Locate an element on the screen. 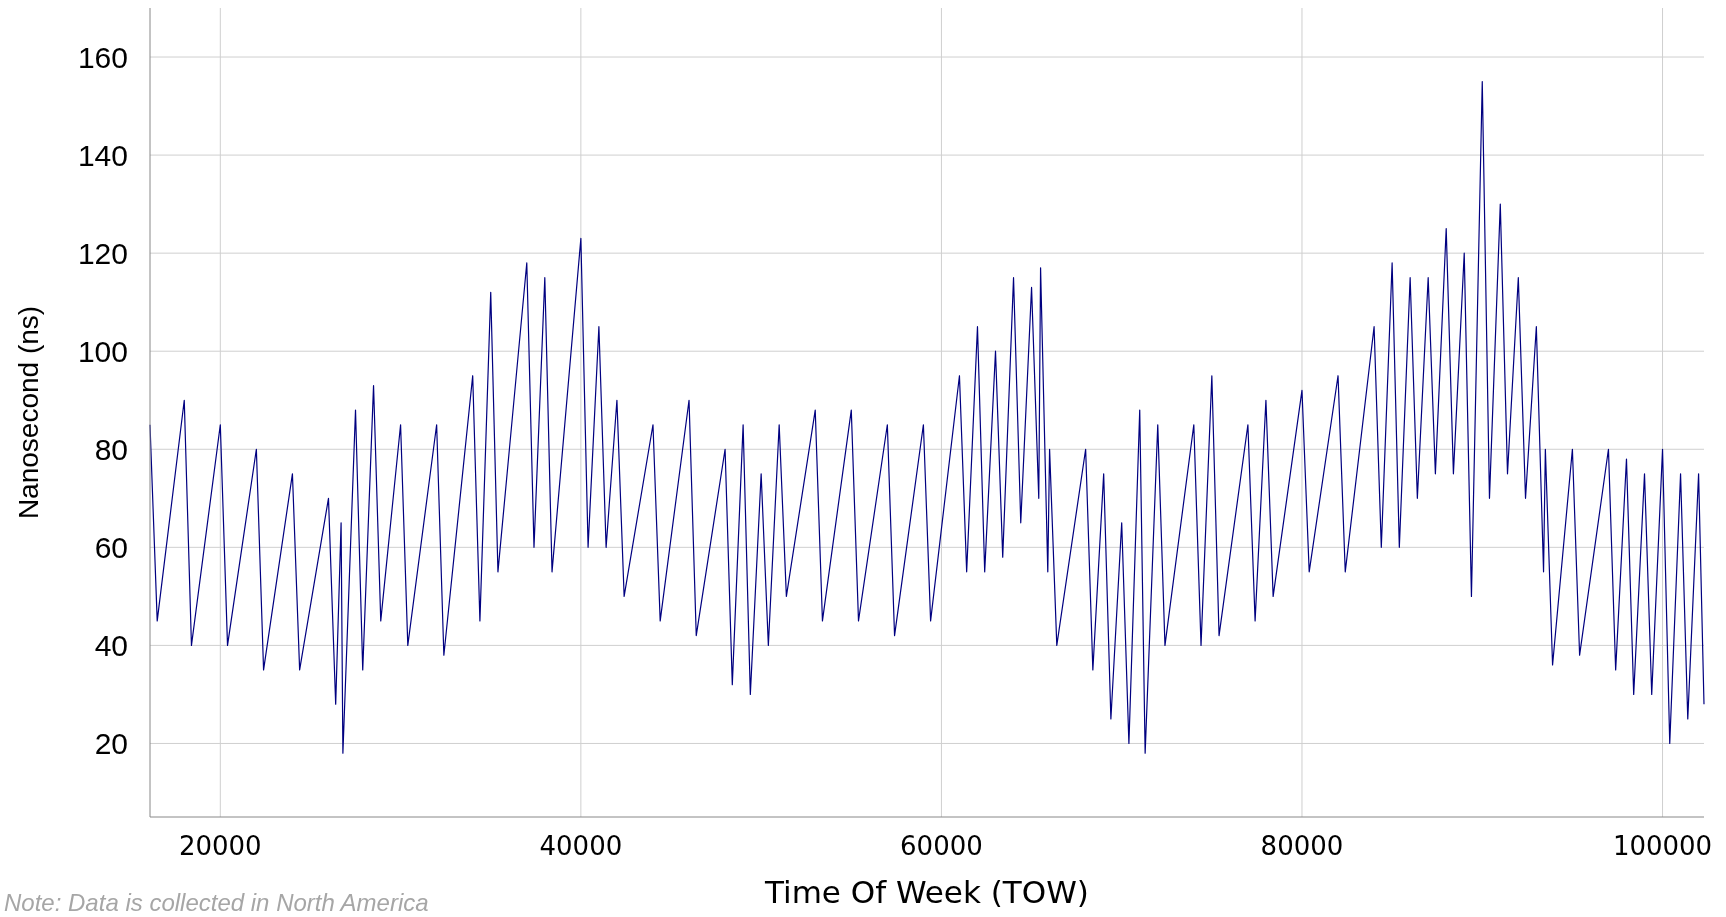 Image resolution: width=1726 pixels, height=917 pixels. y-tick-label: 100 is located at coordinates (102, 351).